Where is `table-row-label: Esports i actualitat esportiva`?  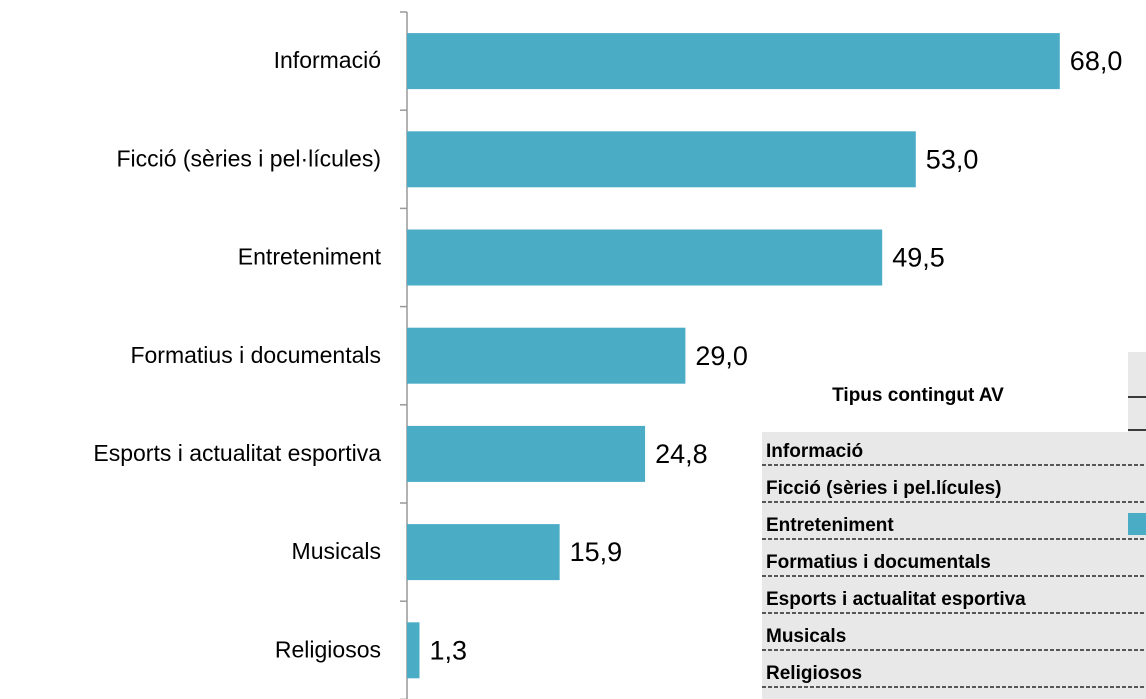
table-row-label: Esports i actualitat esportiva is located at coordinates (896, 599).